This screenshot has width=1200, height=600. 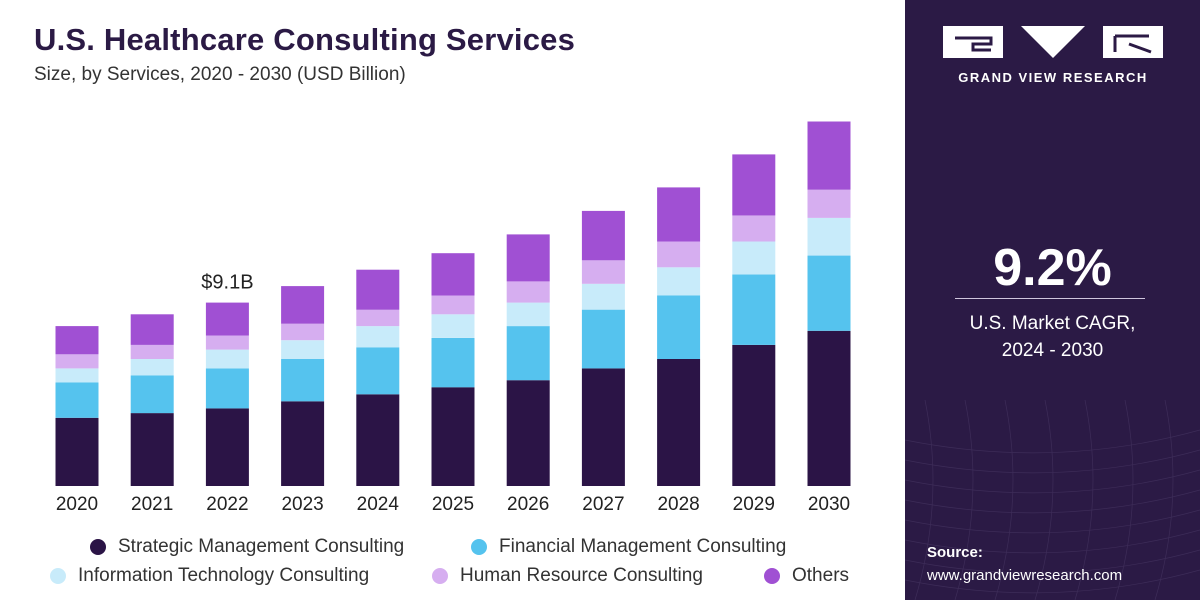 I want to click on cagr-label-line1: U.S. Market CAGR,, so click(x=1052, y=323).